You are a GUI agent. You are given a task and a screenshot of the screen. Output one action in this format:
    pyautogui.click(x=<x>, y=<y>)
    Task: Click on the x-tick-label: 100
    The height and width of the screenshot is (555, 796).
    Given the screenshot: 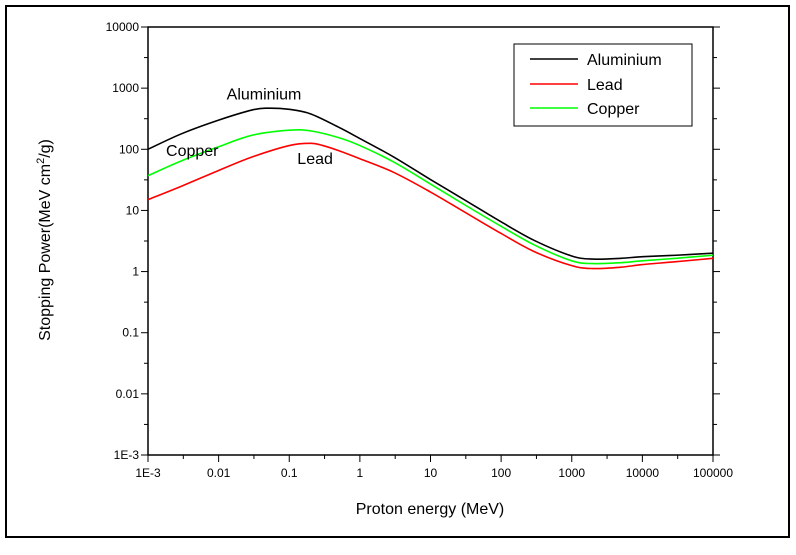 What is the action you would take?
    pyautogui.click(x=501, y=473)
    